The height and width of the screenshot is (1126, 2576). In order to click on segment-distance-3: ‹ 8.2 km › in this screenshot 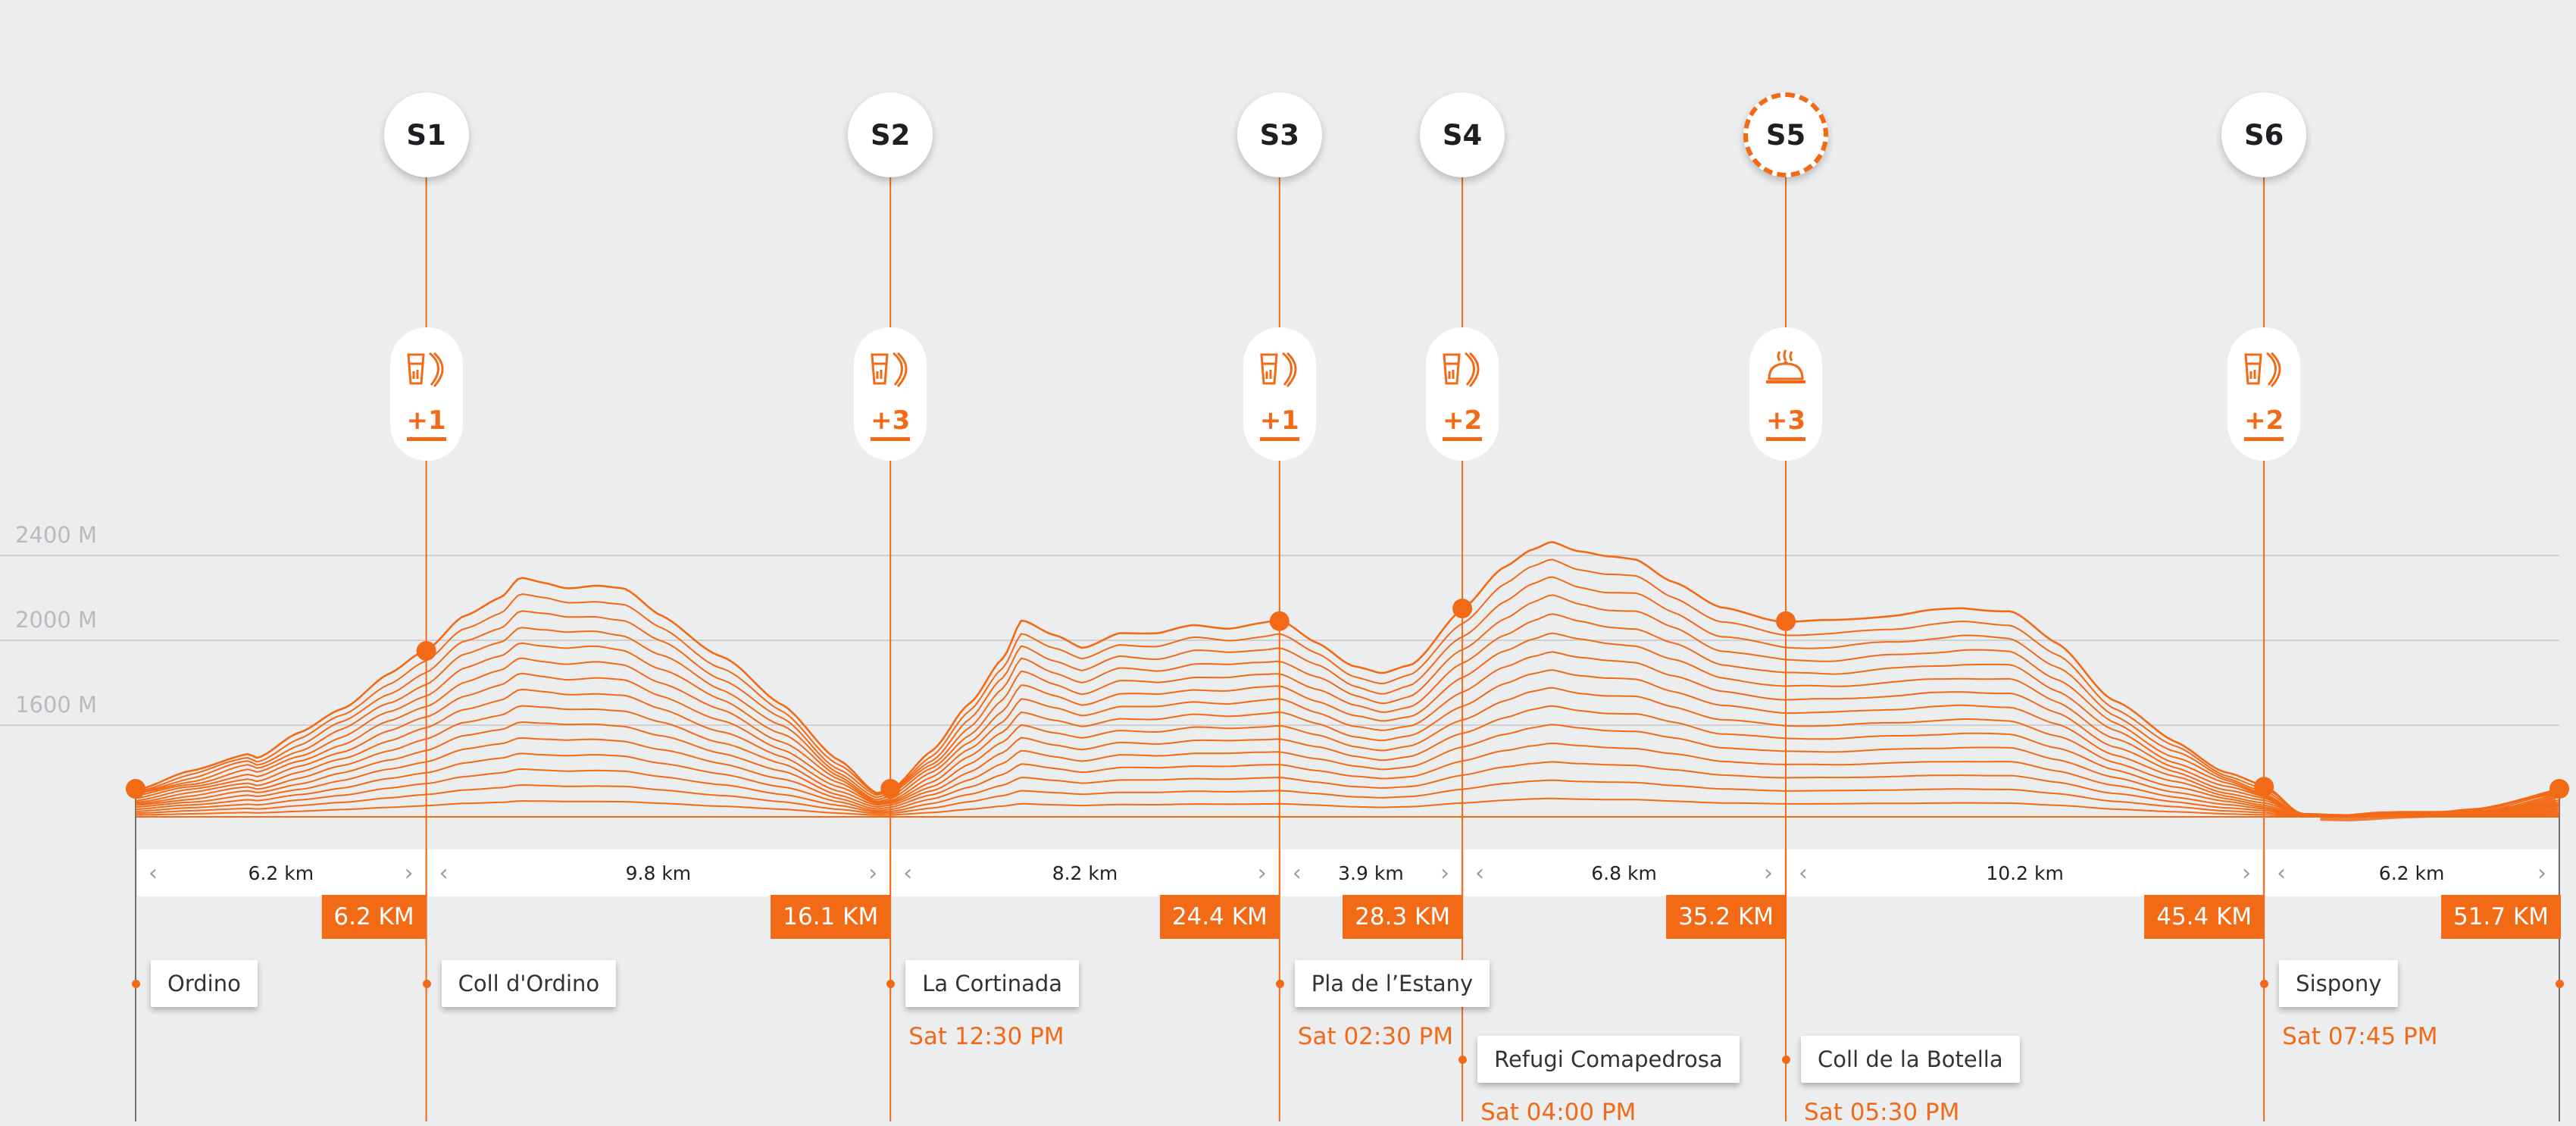, I will do `click(1085, 873)`.